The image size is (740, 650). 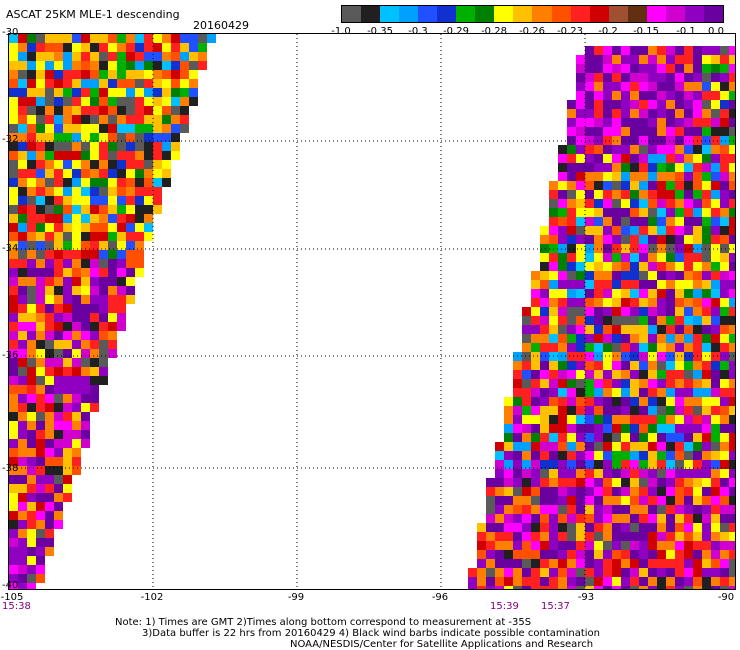 What do you see at coordinates (456, 31) in the screenshot?
I see `color-scale-tick: -0.29` at bounding box center [456, 31].